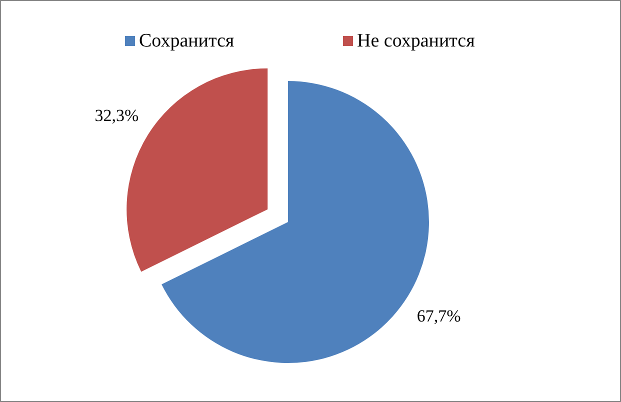  Describe the element at coordinates (438, 316) in the screenshot. I see `data-label: 67,7%` at that location.